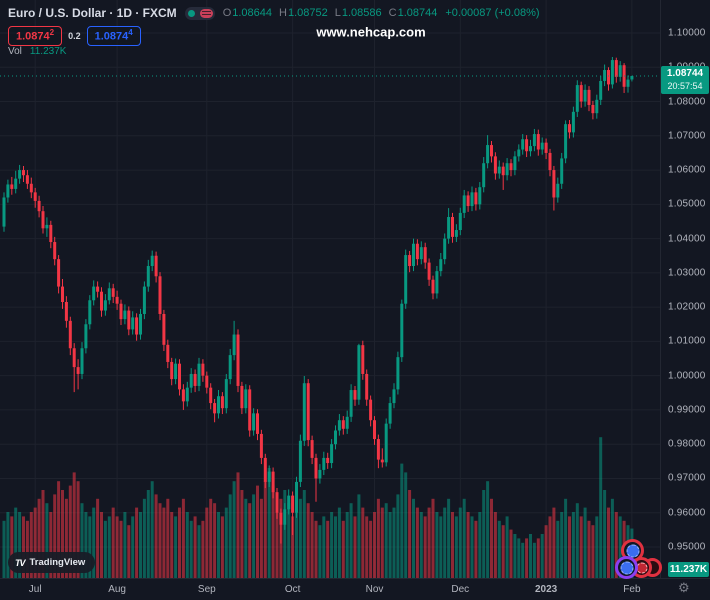 This screenshot has height=600, width=710. Describe the element at coordinates (687, 376) in the screenshot. I see `price-tick-label: 1.00000` at that location.